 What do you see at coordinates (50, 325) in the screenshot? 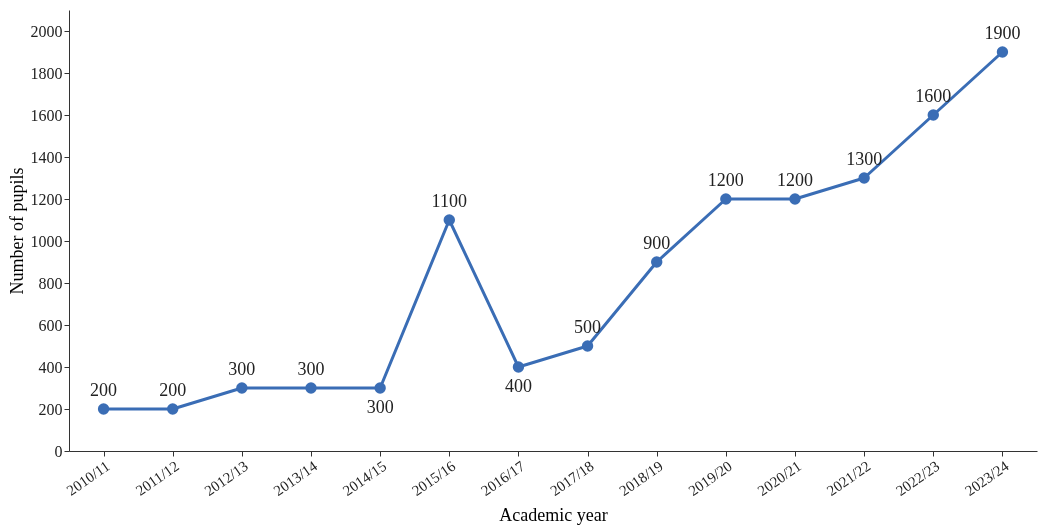
I see `y-tick-label: 600` at bounding box center [50, 325].